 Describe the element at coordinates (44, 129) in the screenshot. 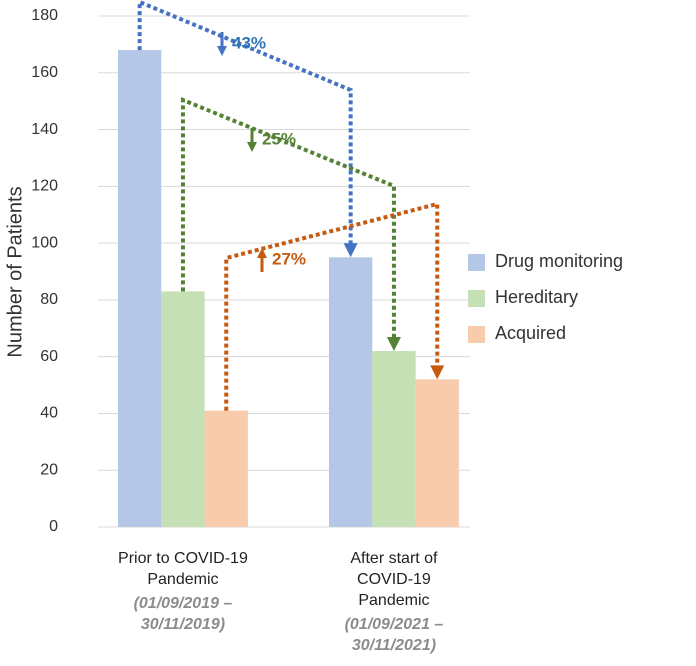

I see `y-tick-label: 140` at that location.